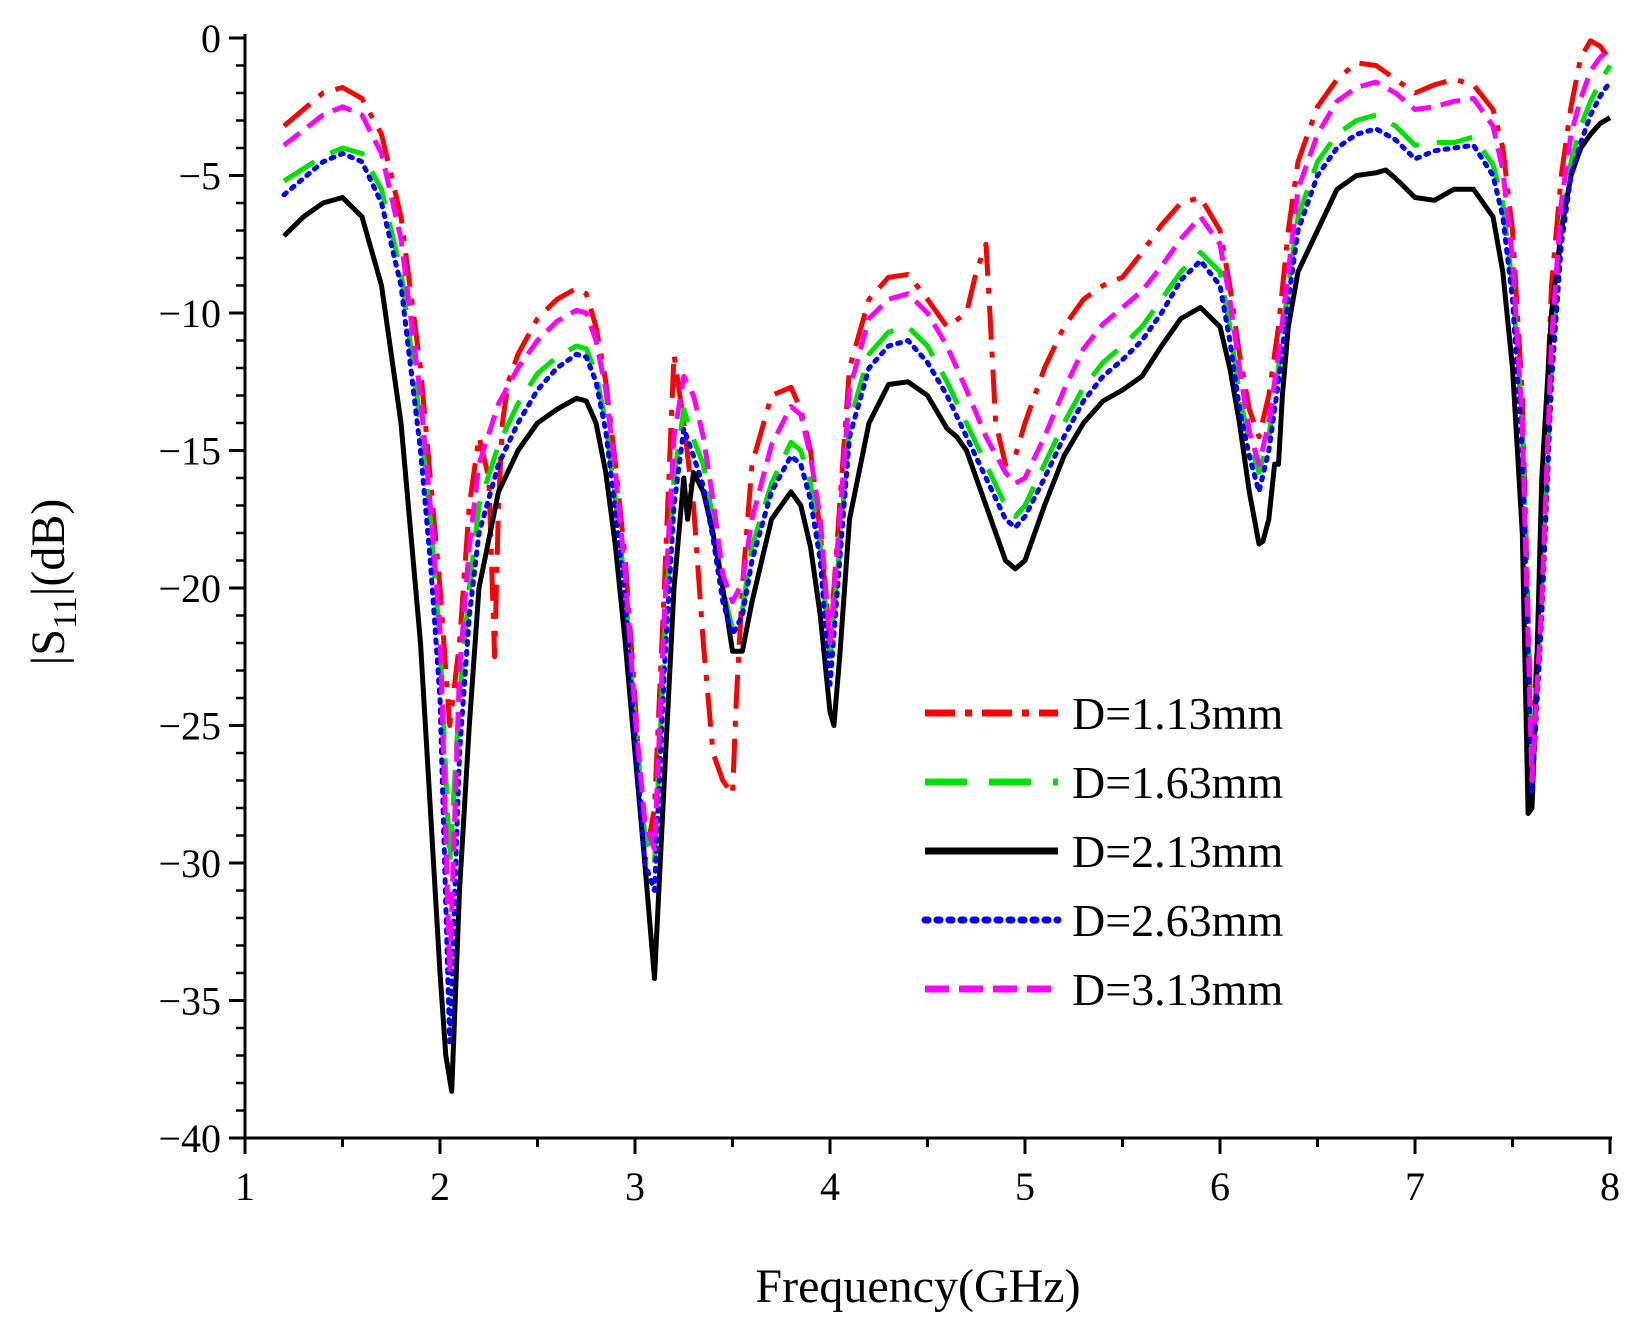  Describe the element at coordinates (1177, 851) in the screenshot. I see `legend-label: D=2.13mm` at that location.